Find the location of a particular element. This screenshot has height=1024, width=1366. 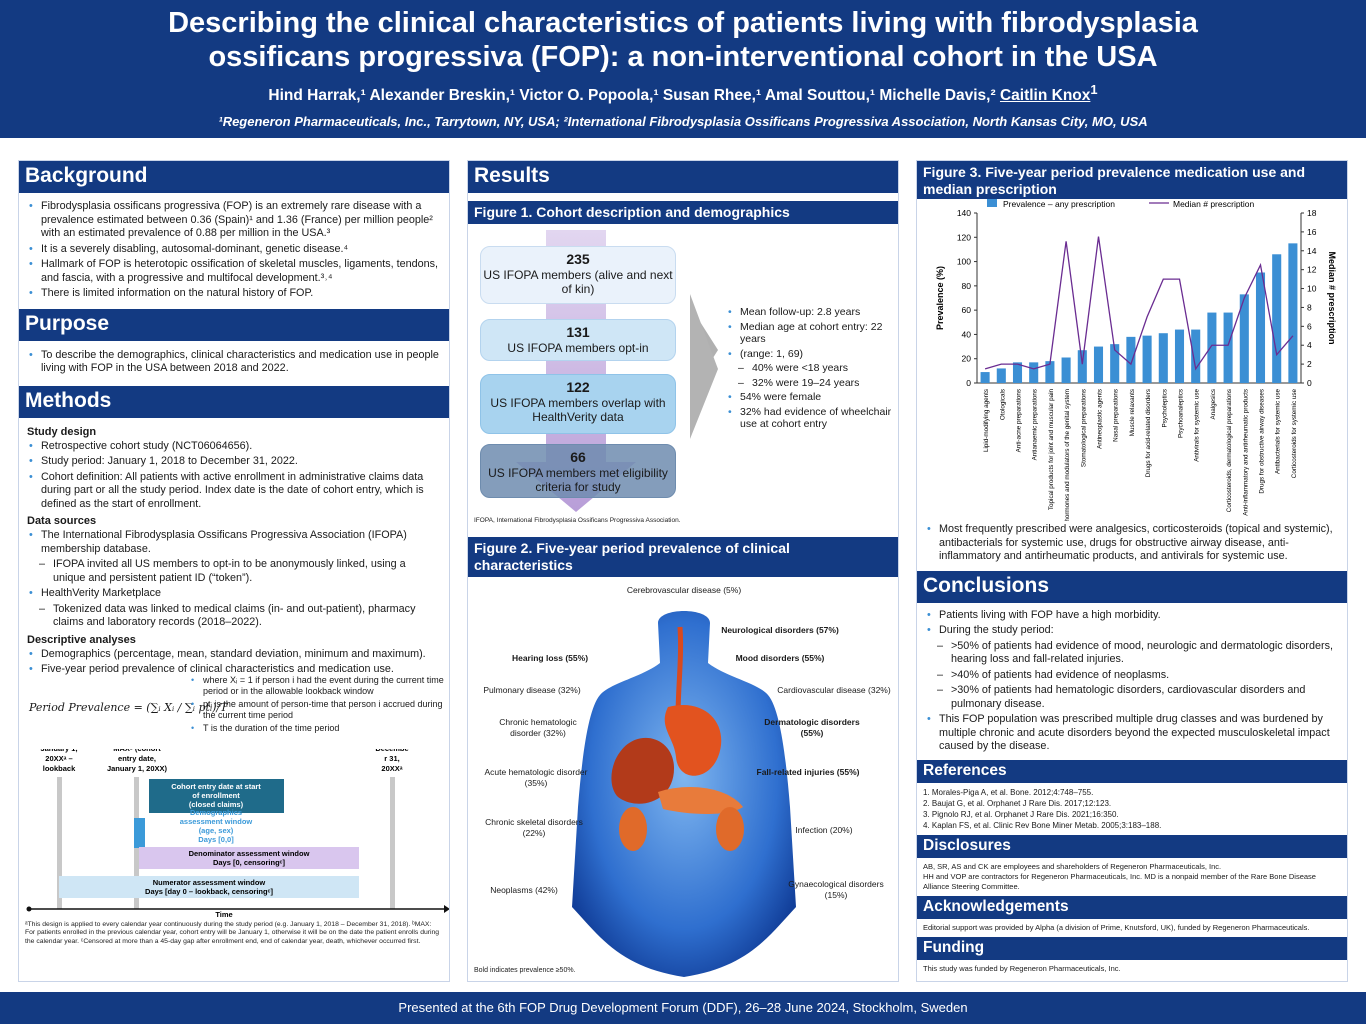

clinical-characteristic-label: Acute hematologic disorder (35%) is located at coordinates (536, 777).